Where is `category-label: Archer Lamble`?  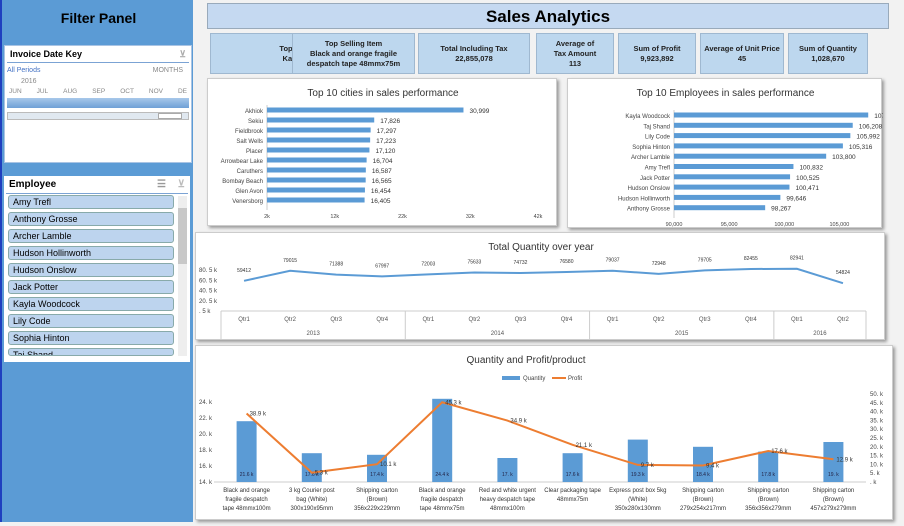 category-label: Archer Lamble is located at coordinates (651, 158).